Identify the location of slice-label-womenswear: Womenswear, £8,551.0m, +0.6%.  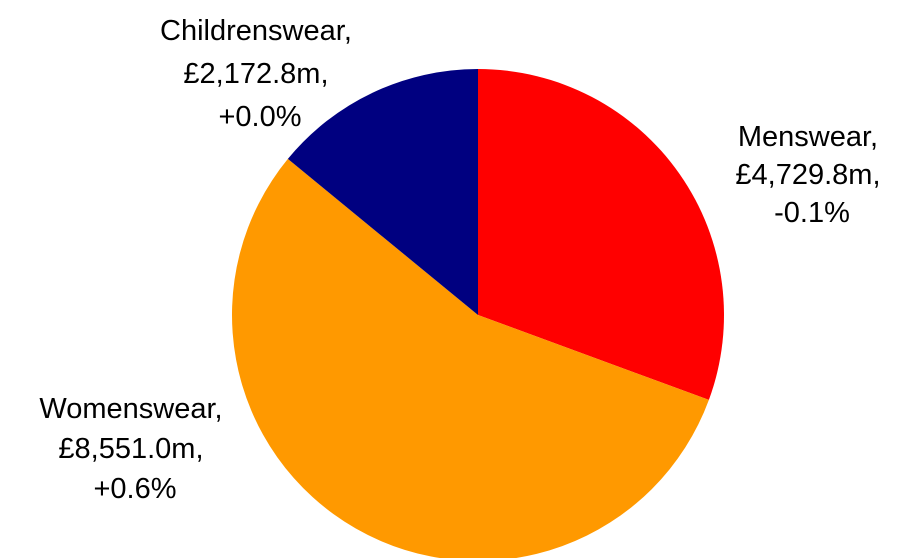
(134, 449).